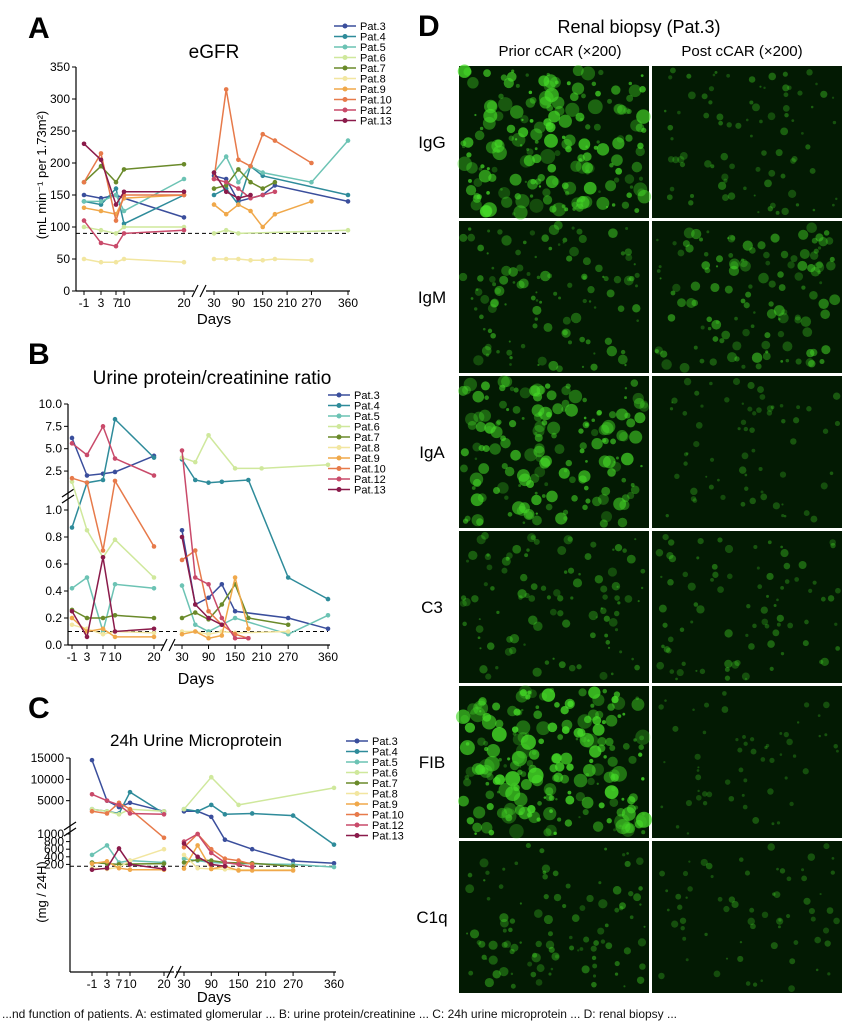 The image size is (864, 1022). I want to click on biopsy-image-prior-c1q, so click(554, 917).